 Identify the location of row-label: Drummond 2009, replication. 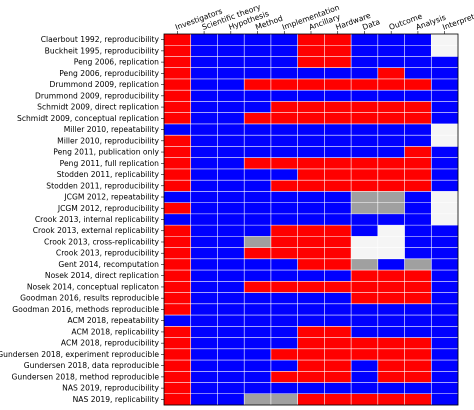
(105, 84).